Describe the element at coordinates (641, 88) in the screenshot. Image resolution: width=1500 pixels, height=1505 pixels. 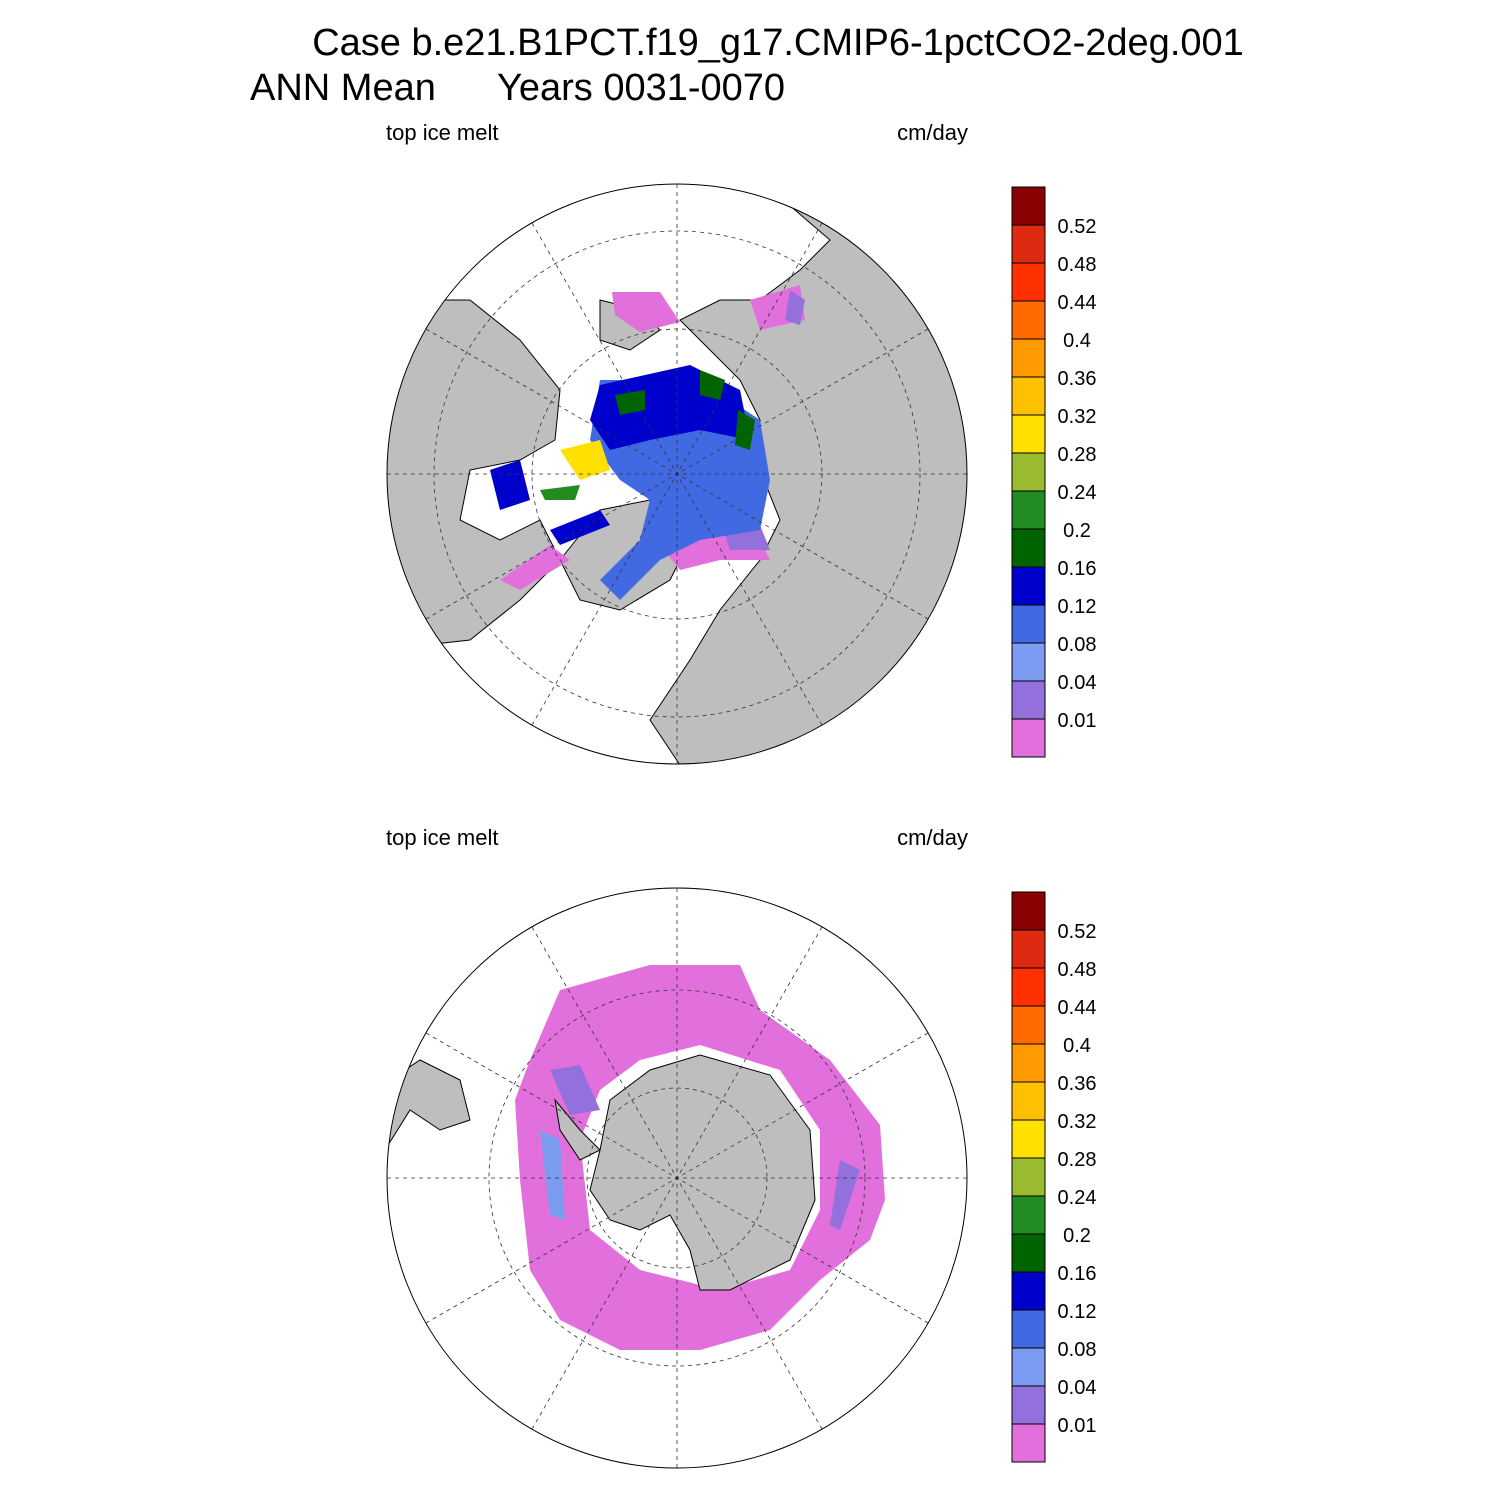
I see `subtitle-right: Years 0031-0070` at that location.